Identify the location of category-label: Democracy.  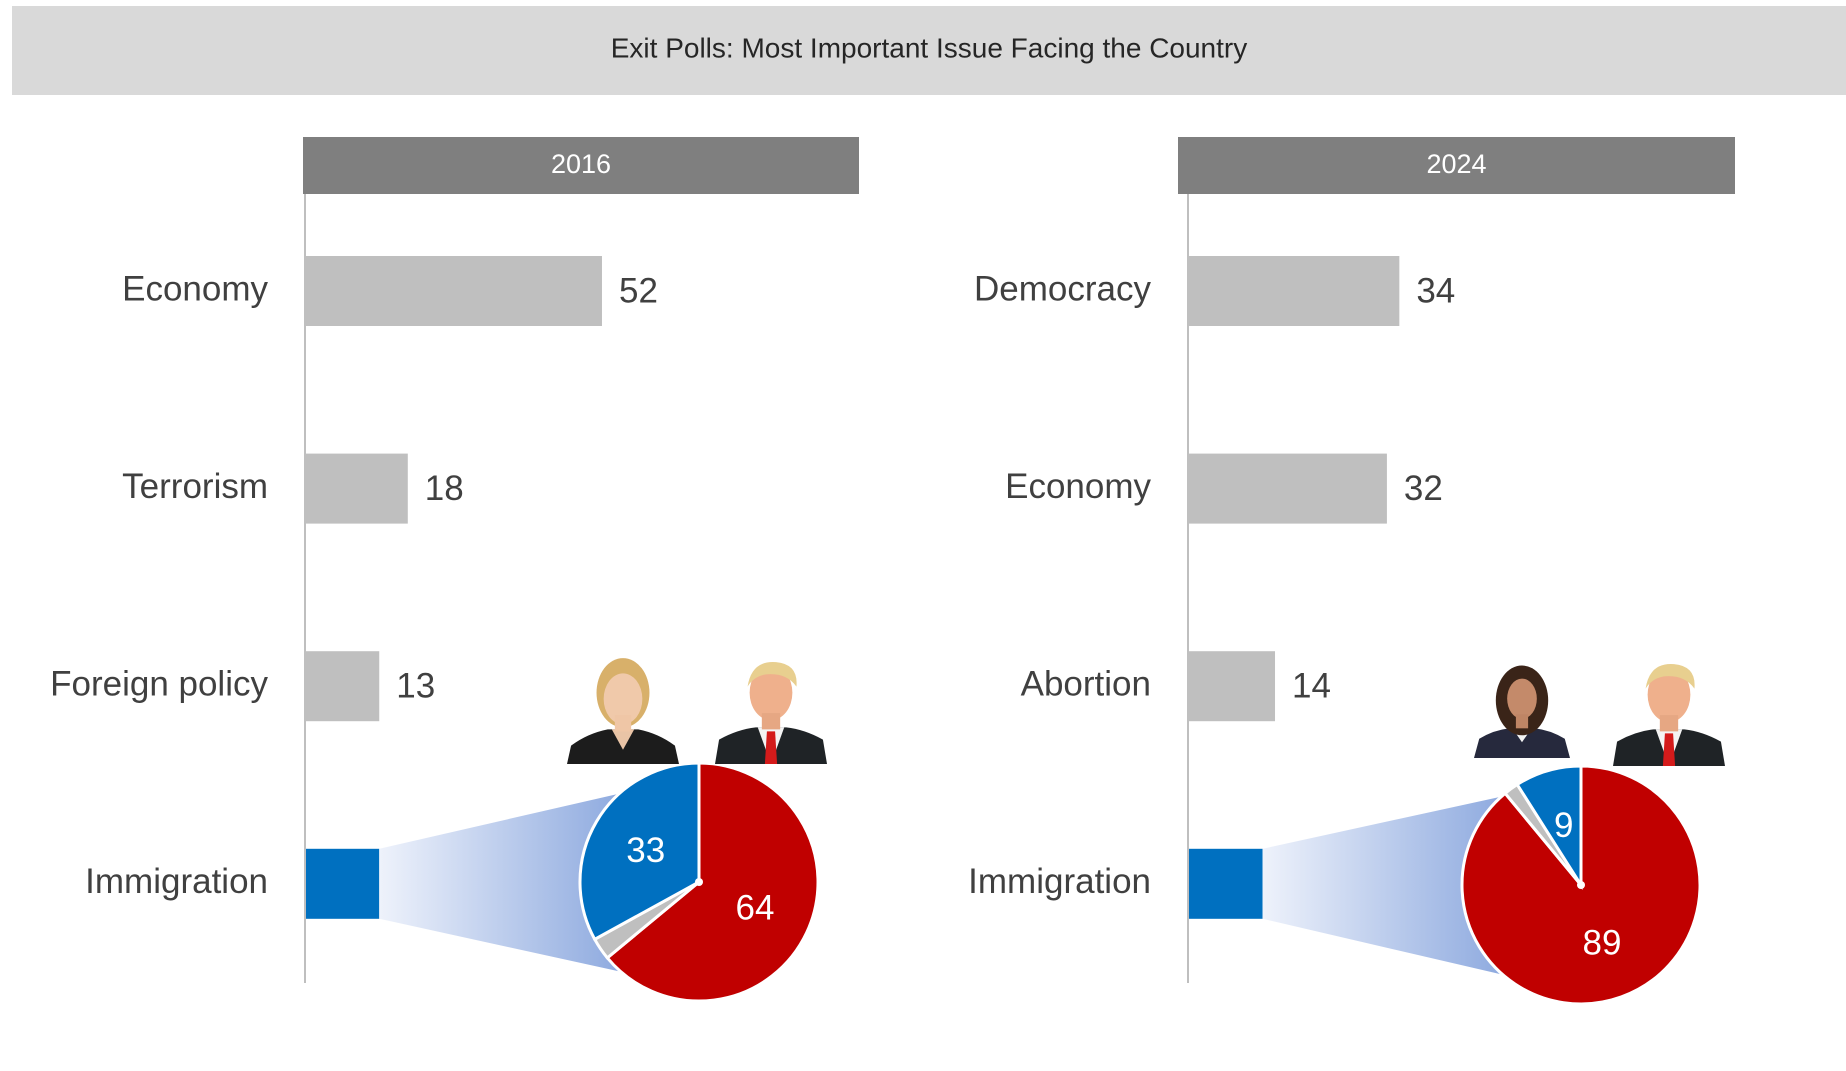
(1062, 288).